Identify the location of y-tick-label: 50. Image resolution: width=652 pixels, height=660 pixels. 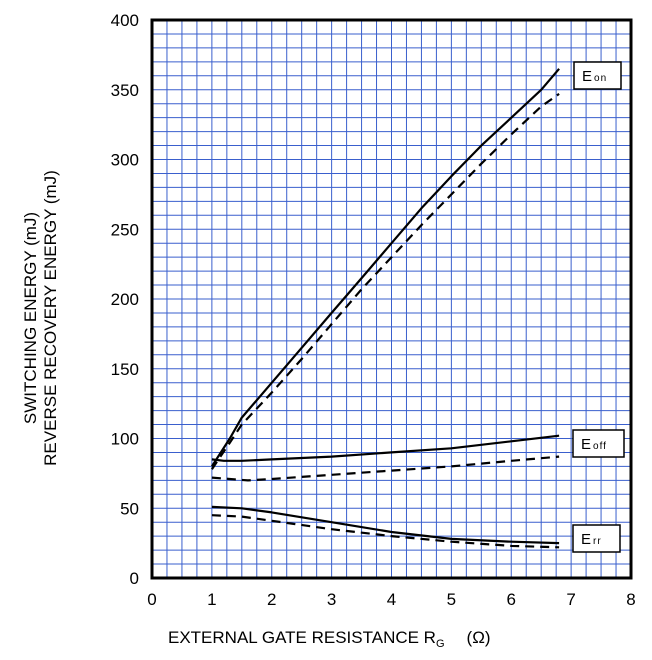
(129, 508).